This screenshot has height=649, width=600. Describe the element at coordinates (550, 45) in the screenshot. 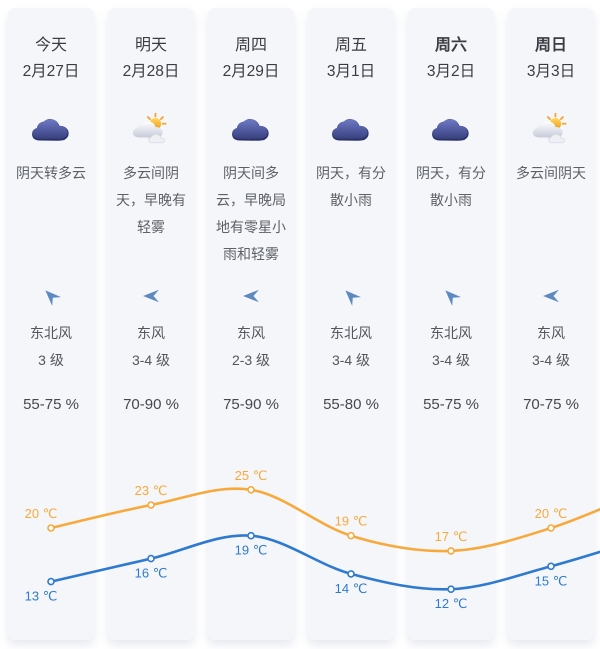

I see `day-name: 周日` at that location.